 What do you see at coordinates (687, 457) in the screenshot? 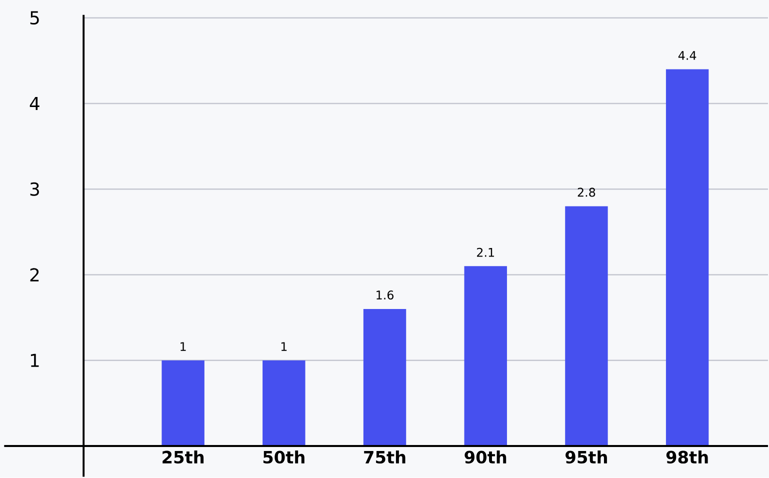
I see `x-tick-label: 98th` at bounding box center [687, 457].